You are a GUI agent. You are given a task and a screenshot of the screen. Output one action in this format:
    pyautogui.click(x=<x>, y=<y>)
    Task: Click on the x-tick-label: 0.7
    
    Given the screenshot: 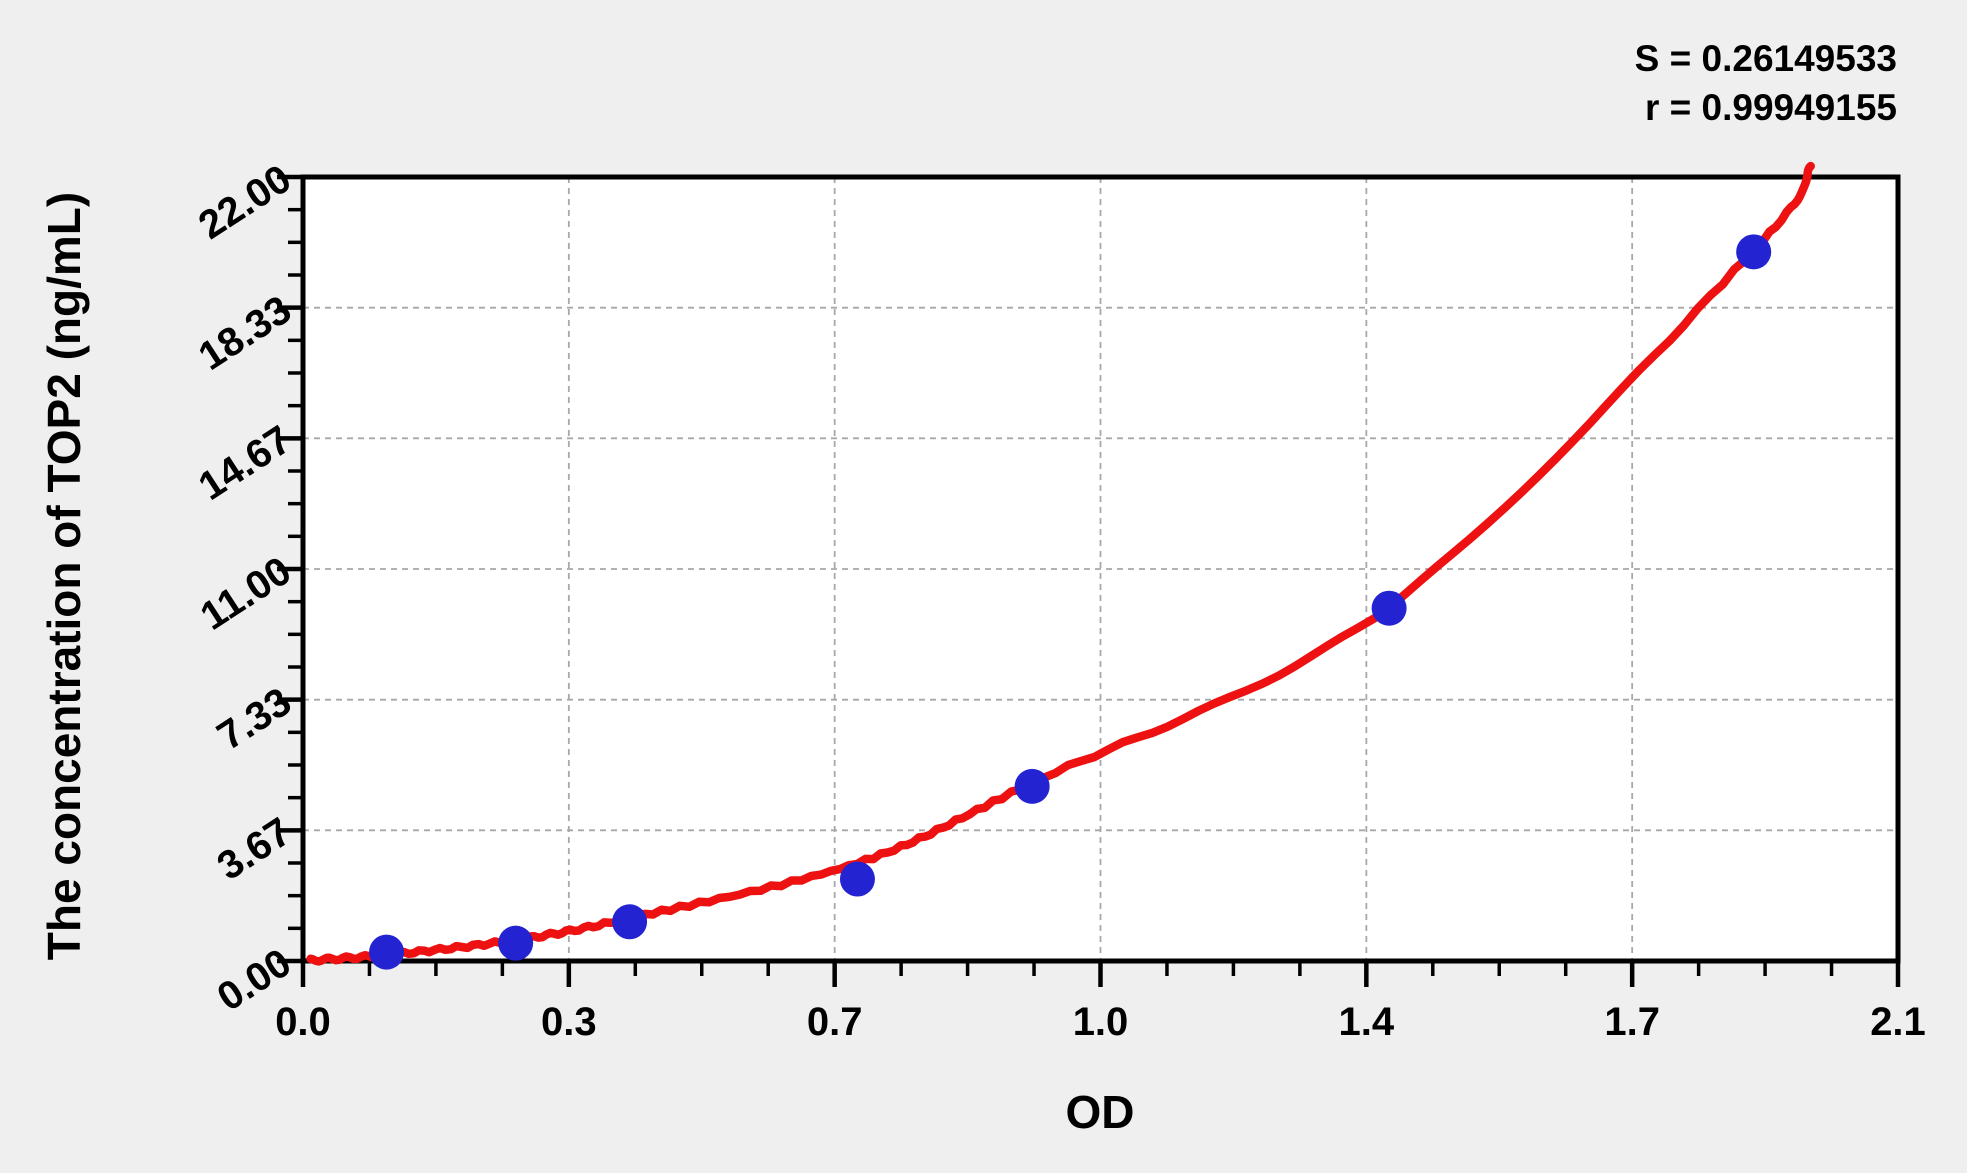 What is the action you would take?
    pyautogui.click(x=834, y=1022)
    